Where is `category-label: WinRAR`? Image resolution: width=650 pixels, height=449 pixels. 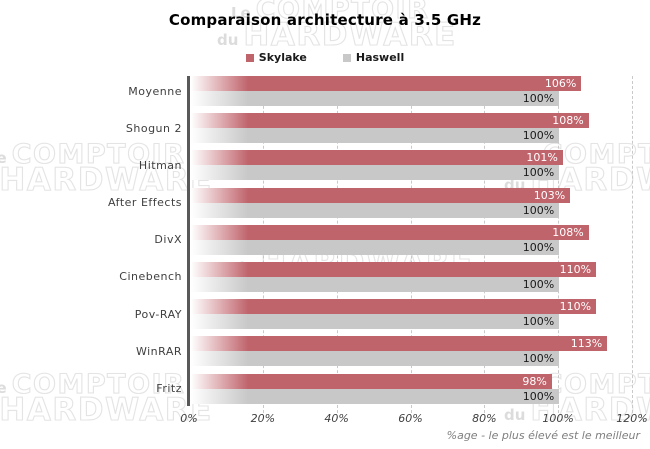 category-label: WinRAR is located at coordinates (158, 351).